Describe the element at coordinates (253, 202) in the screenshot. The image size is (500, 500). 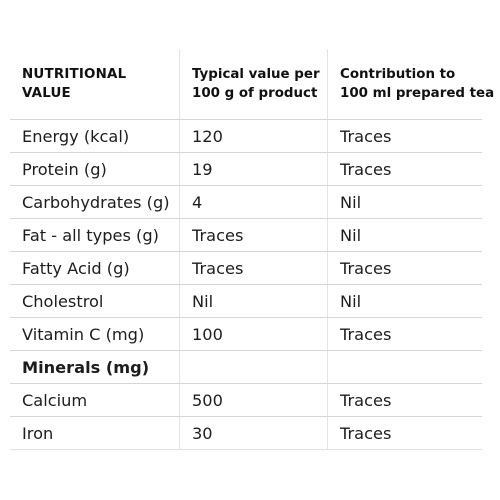
I see `value-per-100g: 4` at that location.